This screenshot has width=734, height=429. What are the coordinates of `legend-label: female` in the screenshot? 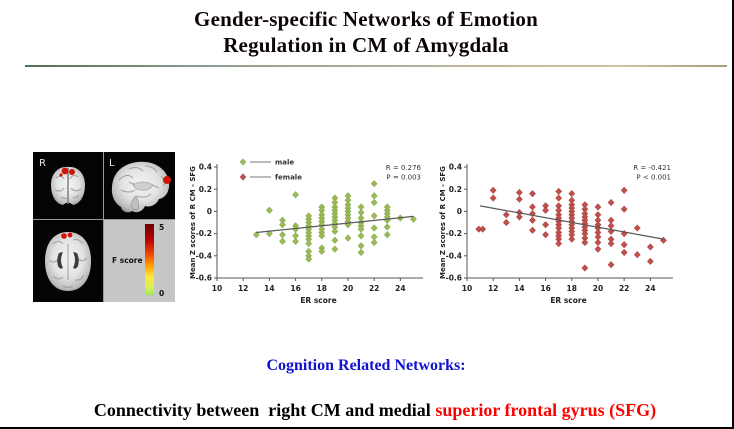 It's located at (288, 178).